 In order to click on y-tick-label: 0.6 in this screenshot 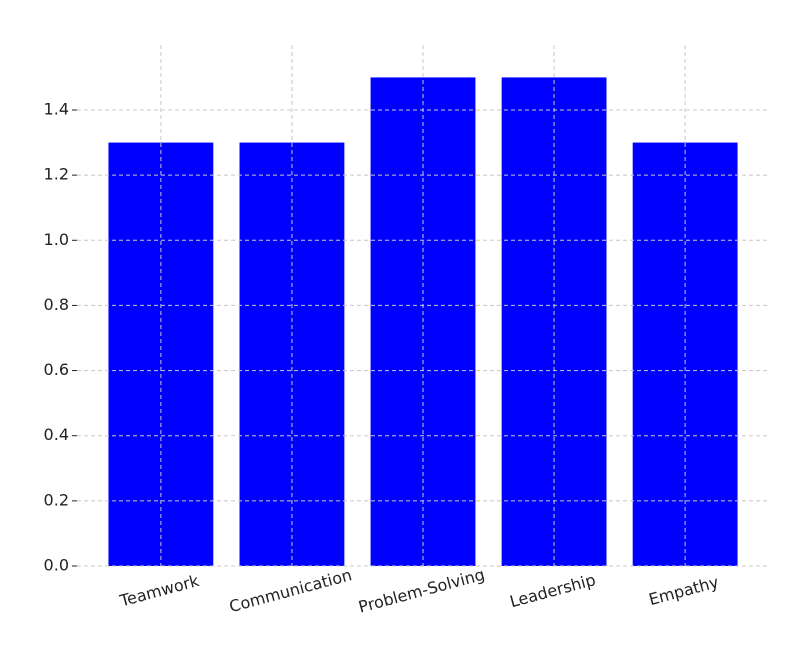, I will do `click(56, 369)`.